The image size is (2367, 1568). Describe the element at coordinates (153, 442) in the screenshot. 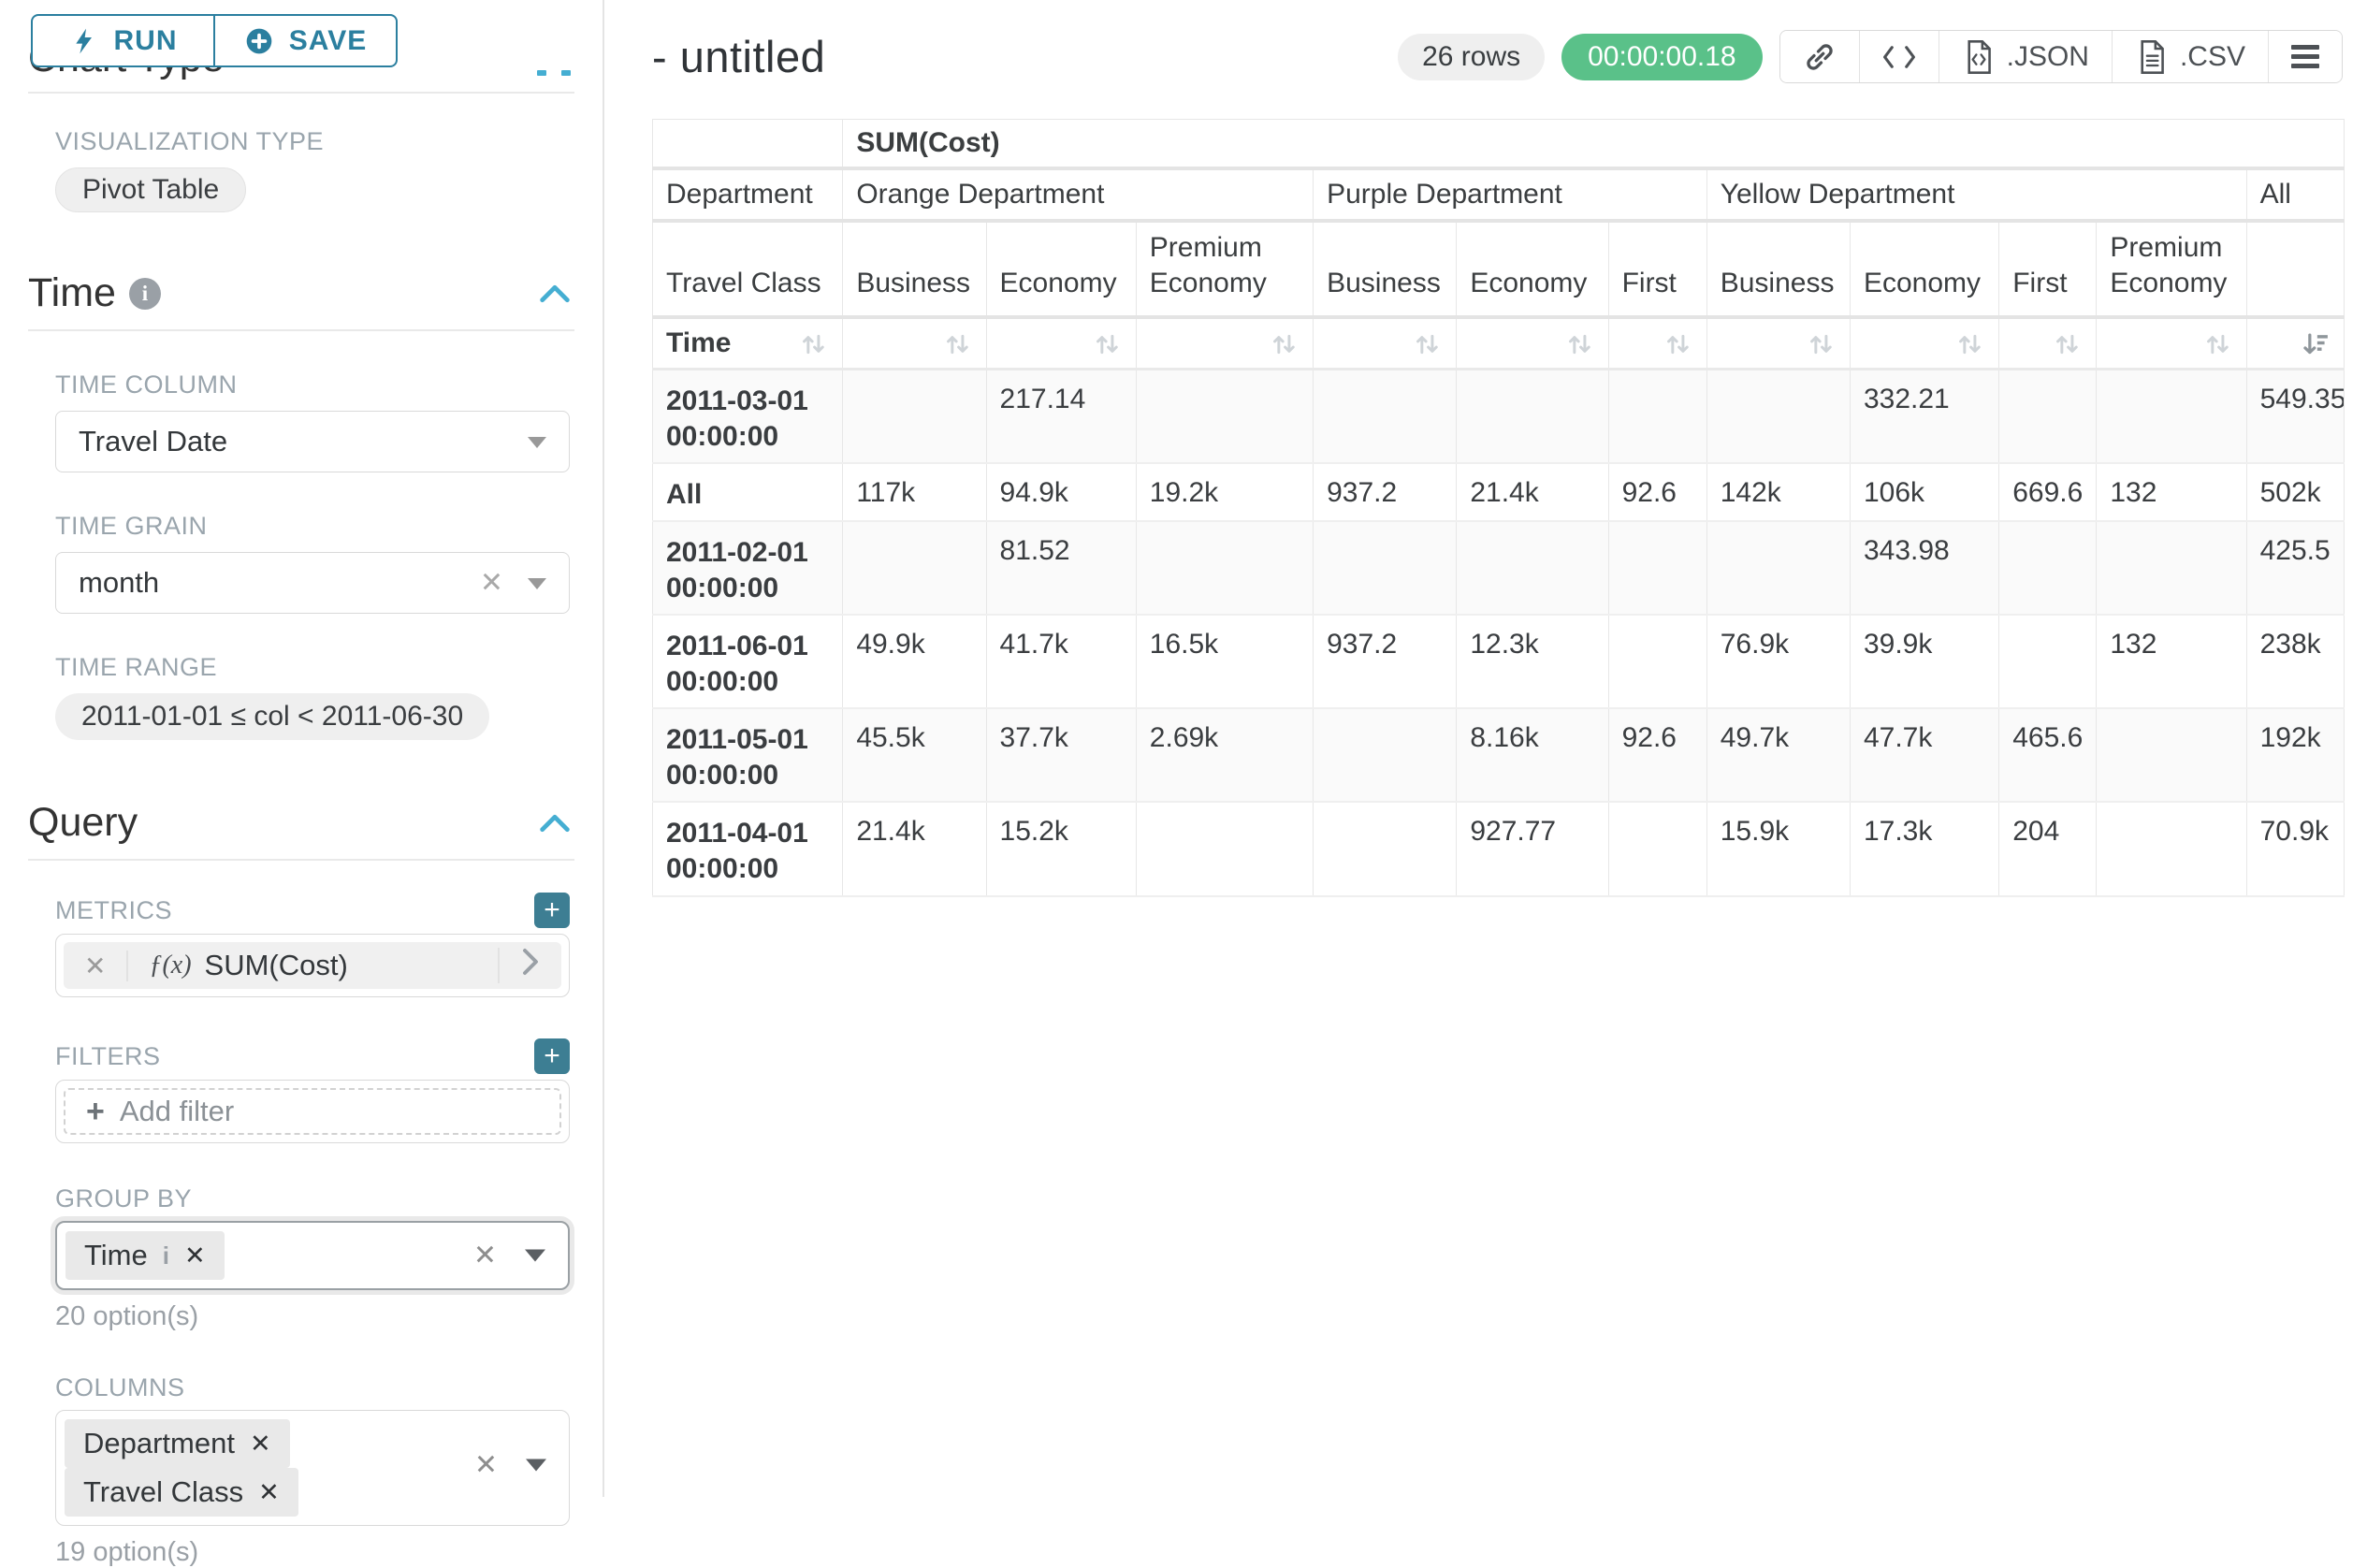

I see `time-column-value: Travel Date` at that location.